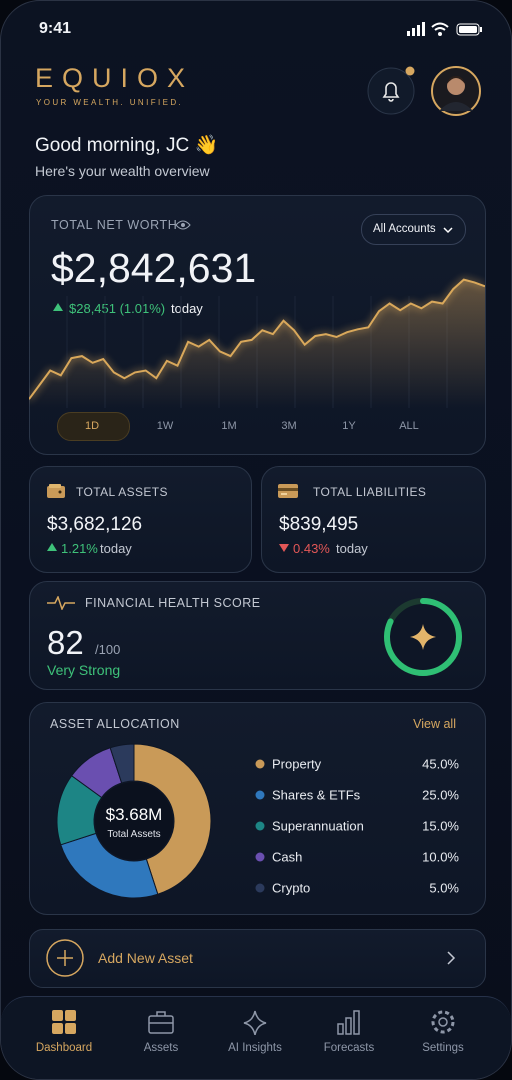 Image resolution: width=512 pixels, height=1080 pixels. Describe the element at coordinates (291, 888) in the screenshot. I see `legend-label: Crypto` at that location.